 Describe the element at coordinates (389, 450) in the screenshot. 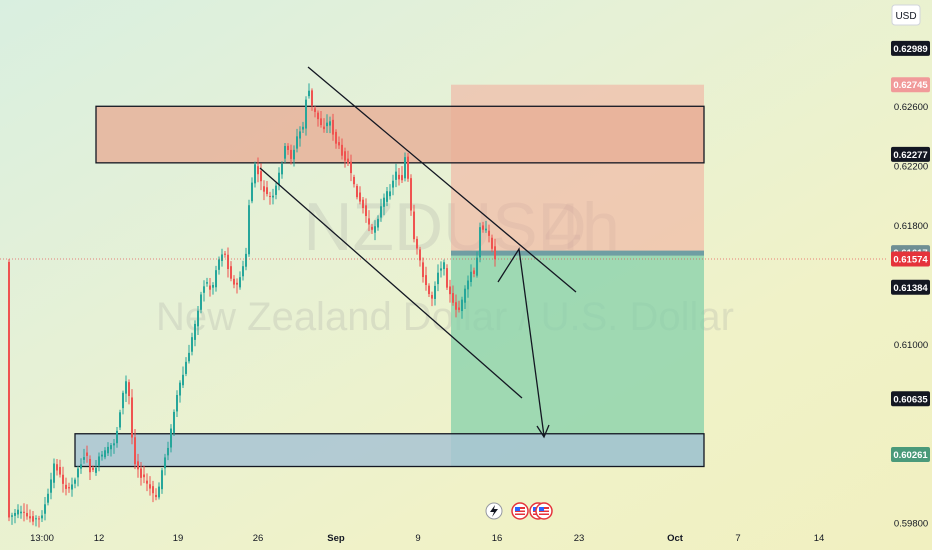

I see `demand-zone-rectangle` at that location.